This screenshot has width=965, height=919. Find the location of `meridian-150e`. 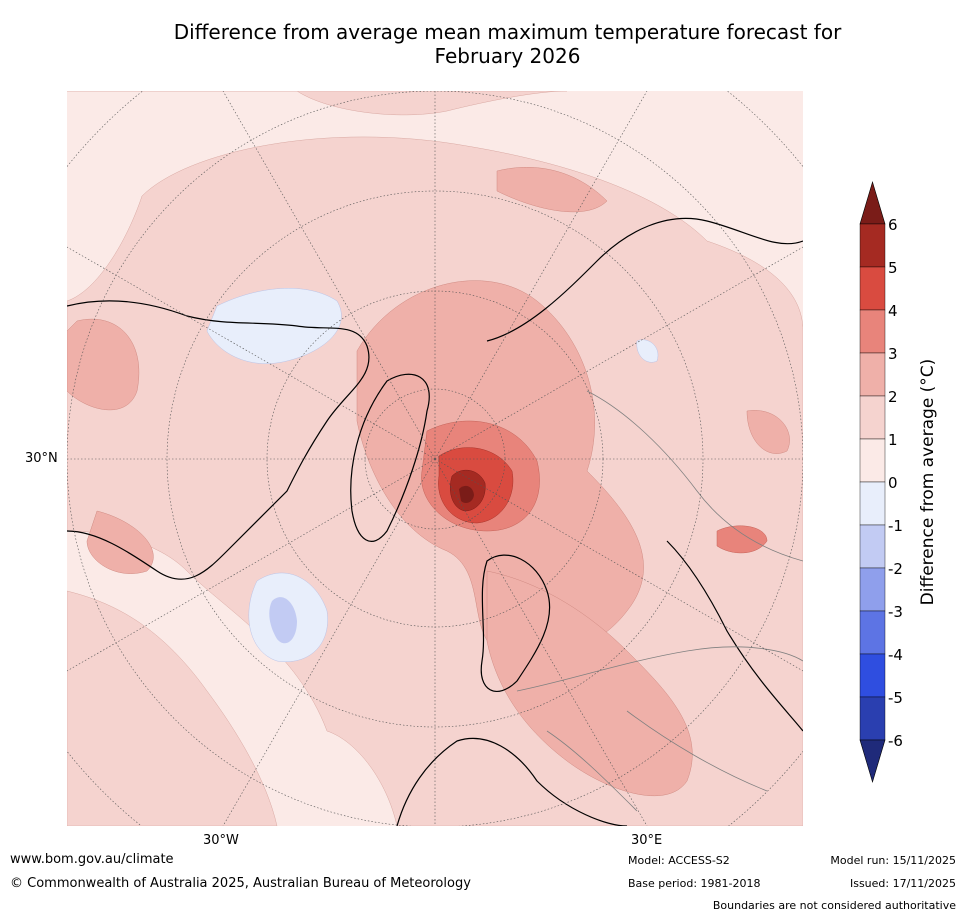

meridian-150e is located at coordinates (541, 275).